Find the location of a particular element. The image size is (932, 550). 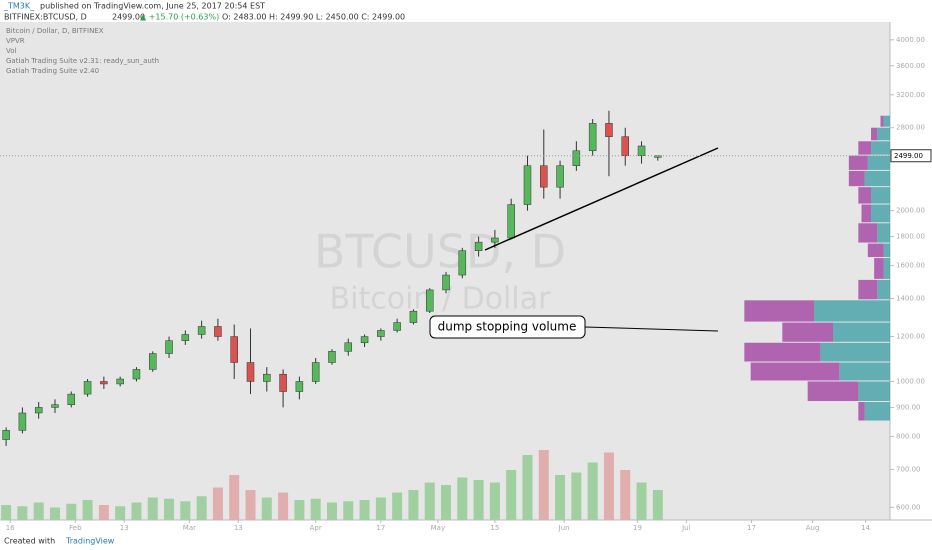

annotation-box is located at coordinates (507, 327).